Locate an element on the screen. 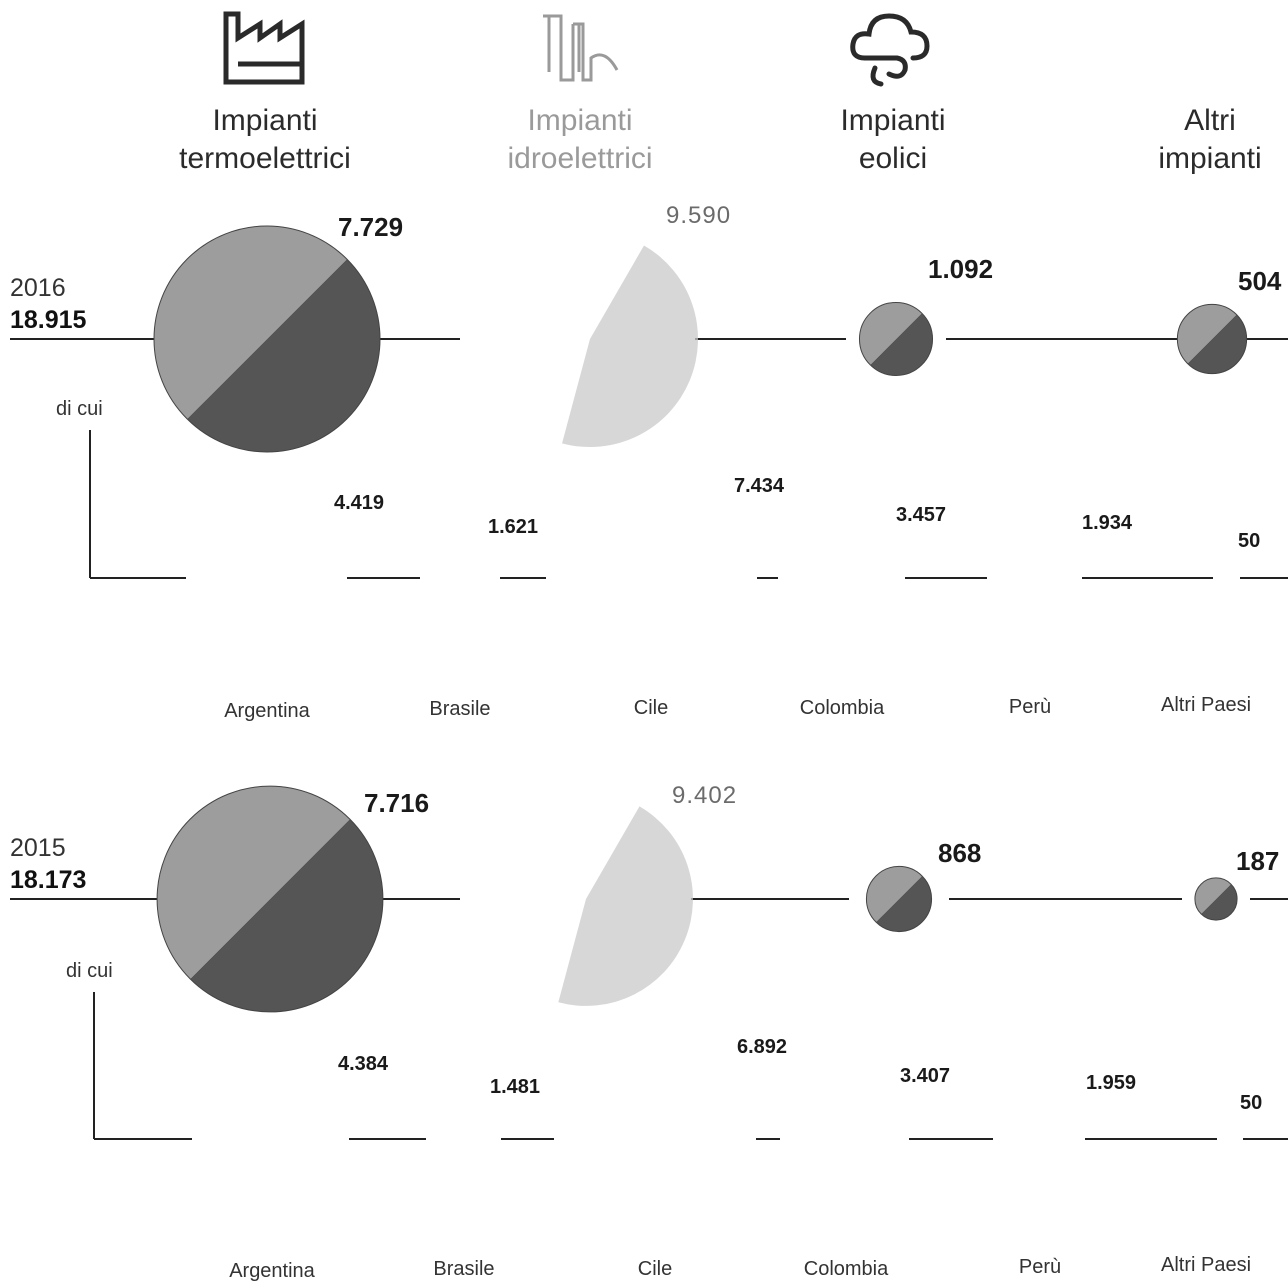 This screenshot has width=1288, height=1285. pie-altri-2015-dark-slice is located at coordinates (1219, 902).